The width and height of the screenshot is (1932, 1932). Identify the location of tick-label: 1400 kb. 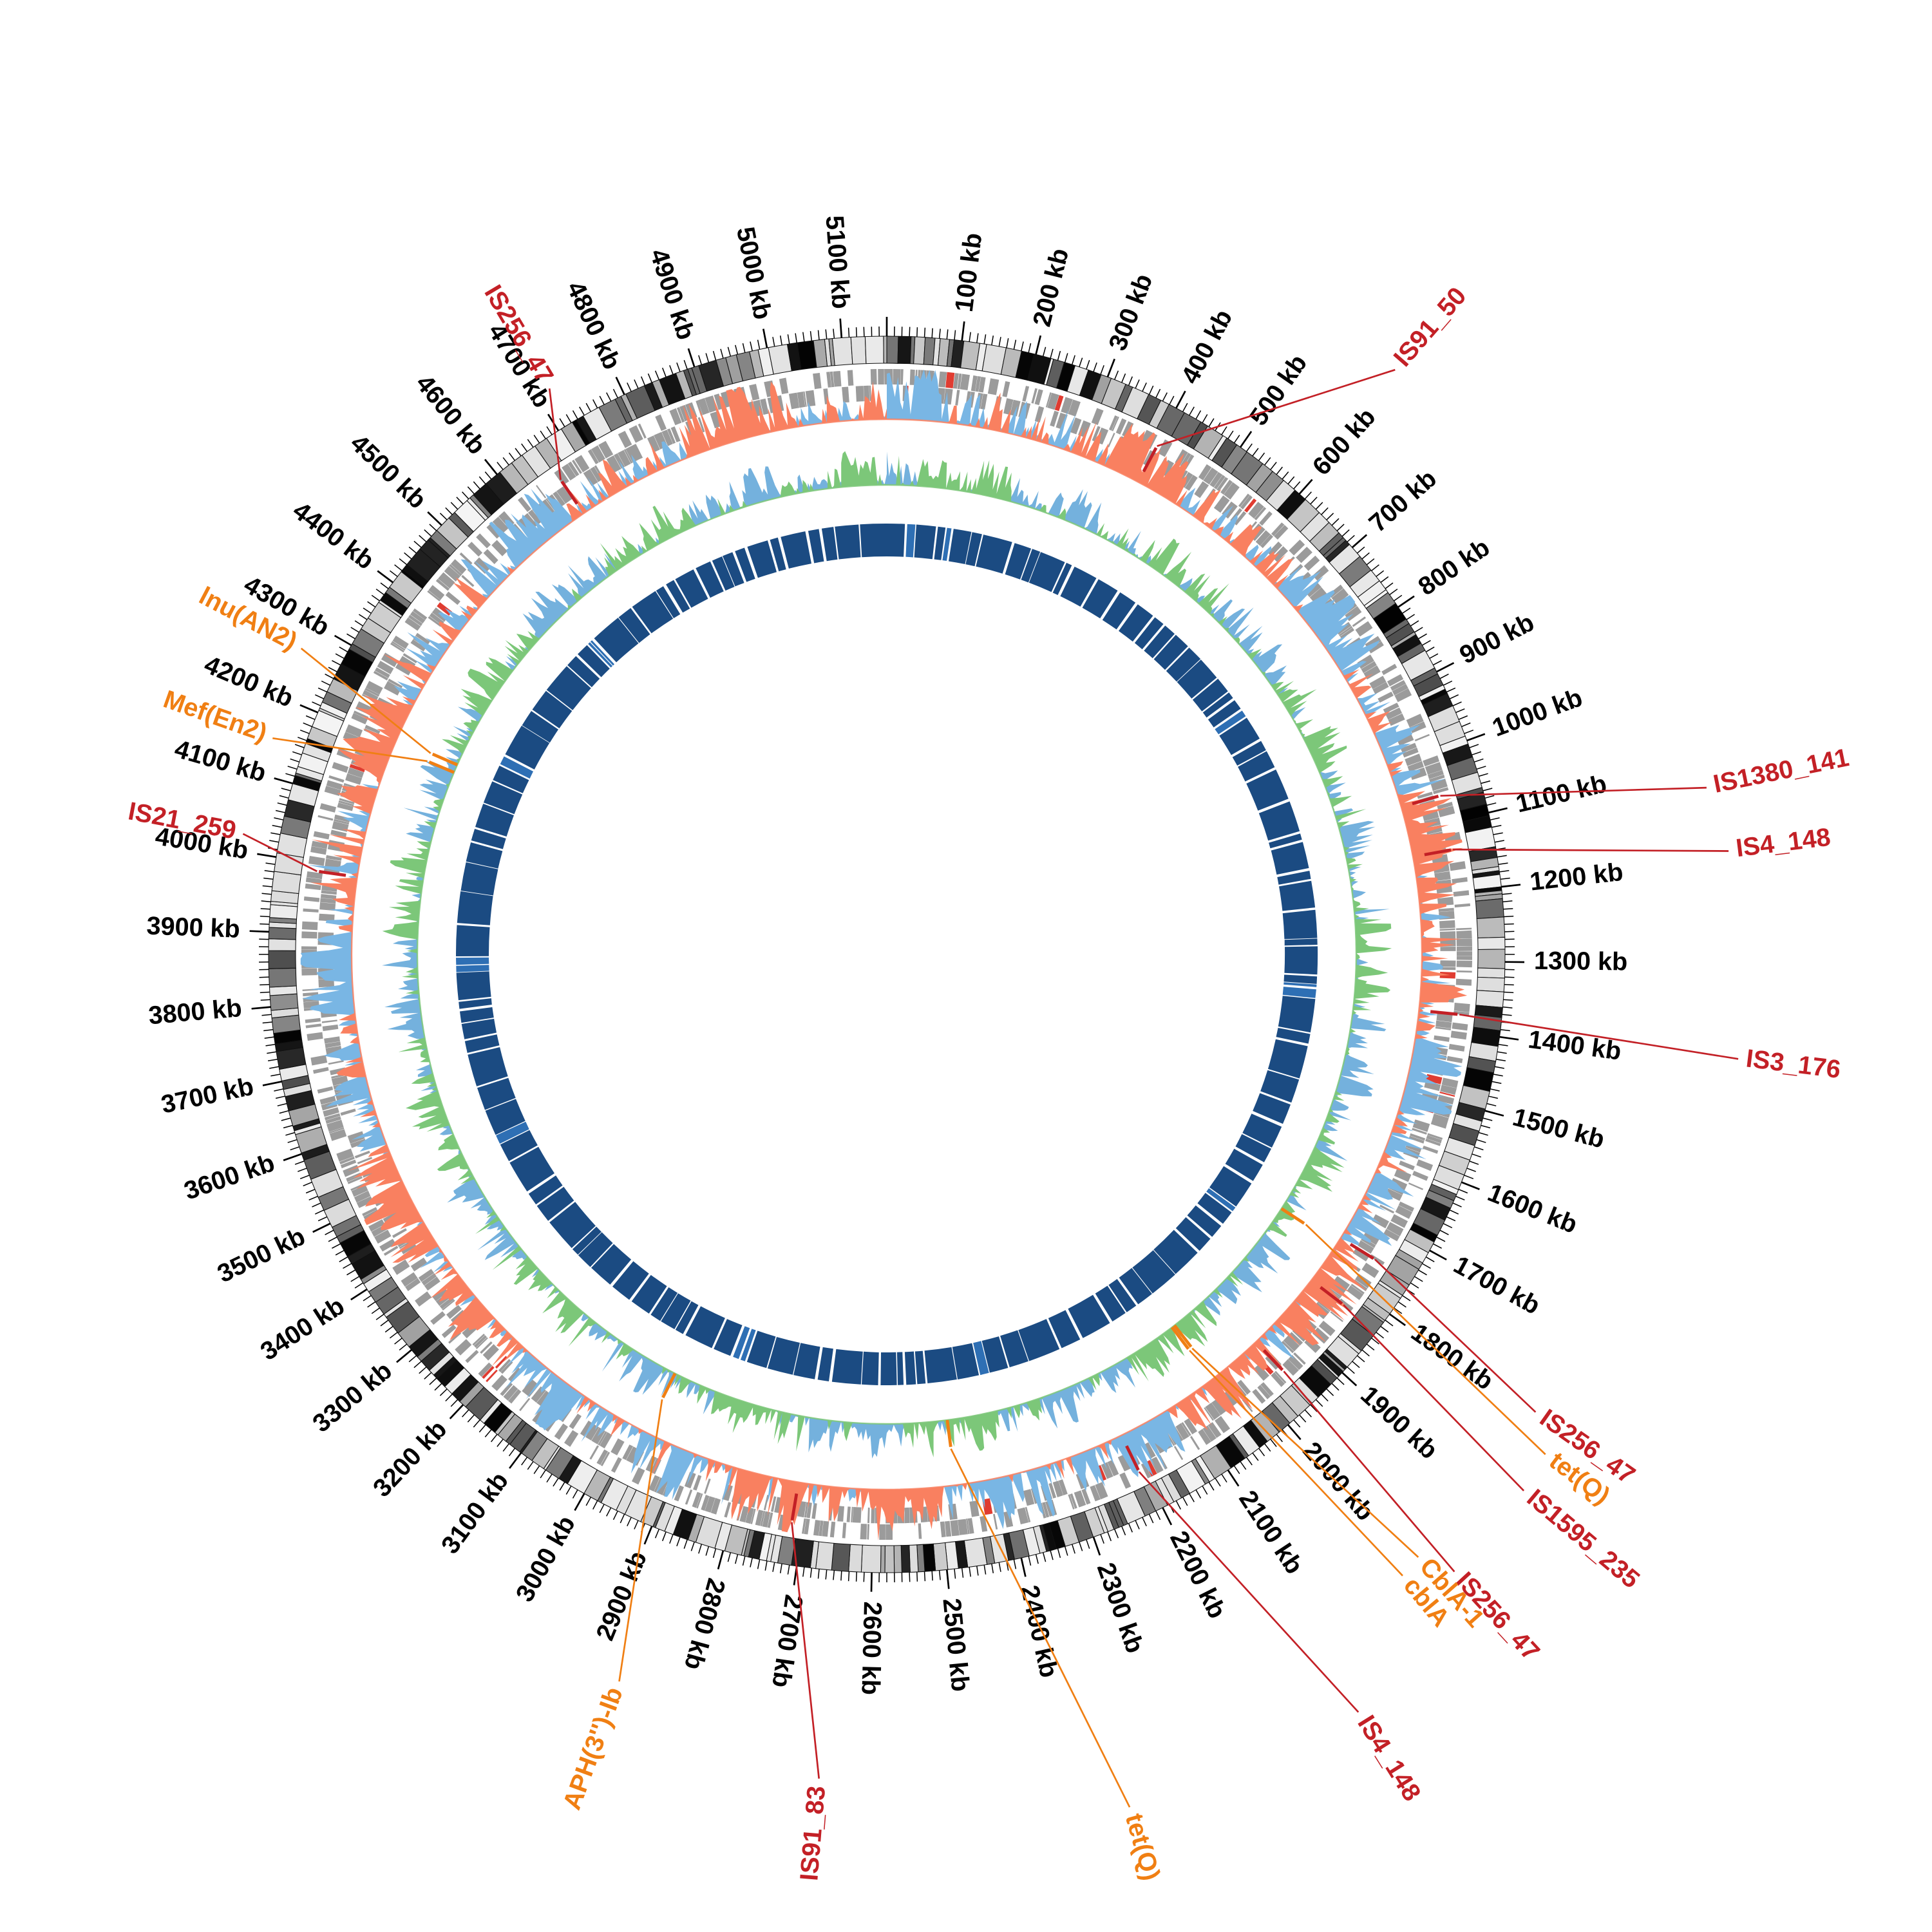
(1574, 1045).